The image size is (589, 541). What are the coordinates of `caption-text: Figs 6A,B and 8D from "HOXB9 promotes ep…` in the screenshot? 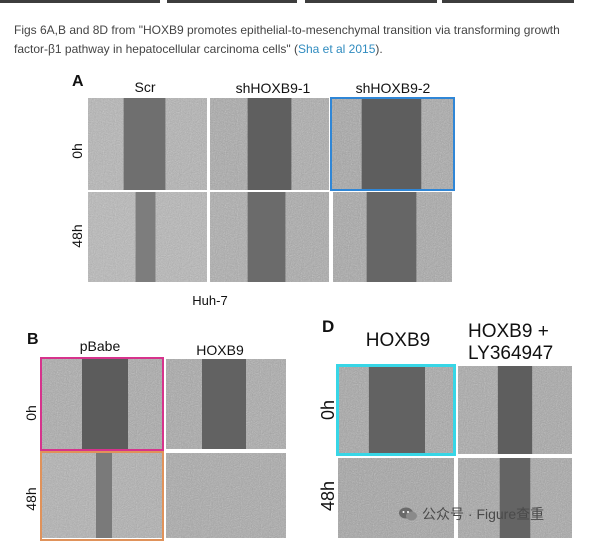 It's located at (287, 39).